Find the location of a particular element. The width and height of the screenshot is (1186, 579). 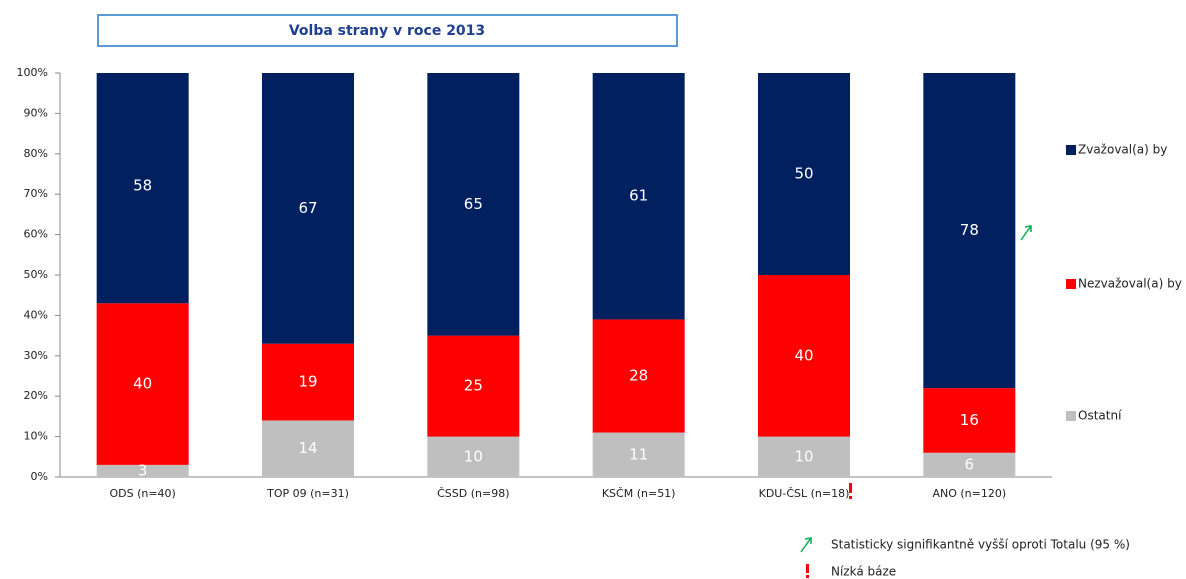

data-label: 6 is located at coordinates (970, 464).